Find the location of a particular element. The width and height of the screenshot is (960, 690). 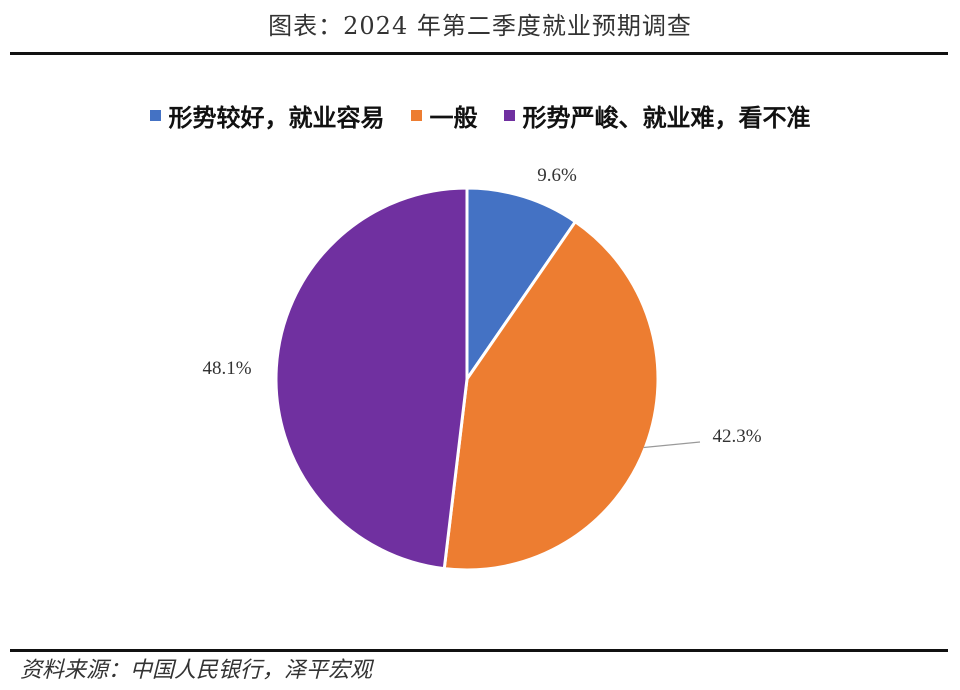

legend-item-severe: 形势严峻、就业难，看不准 is located at coordinates (657, 115).